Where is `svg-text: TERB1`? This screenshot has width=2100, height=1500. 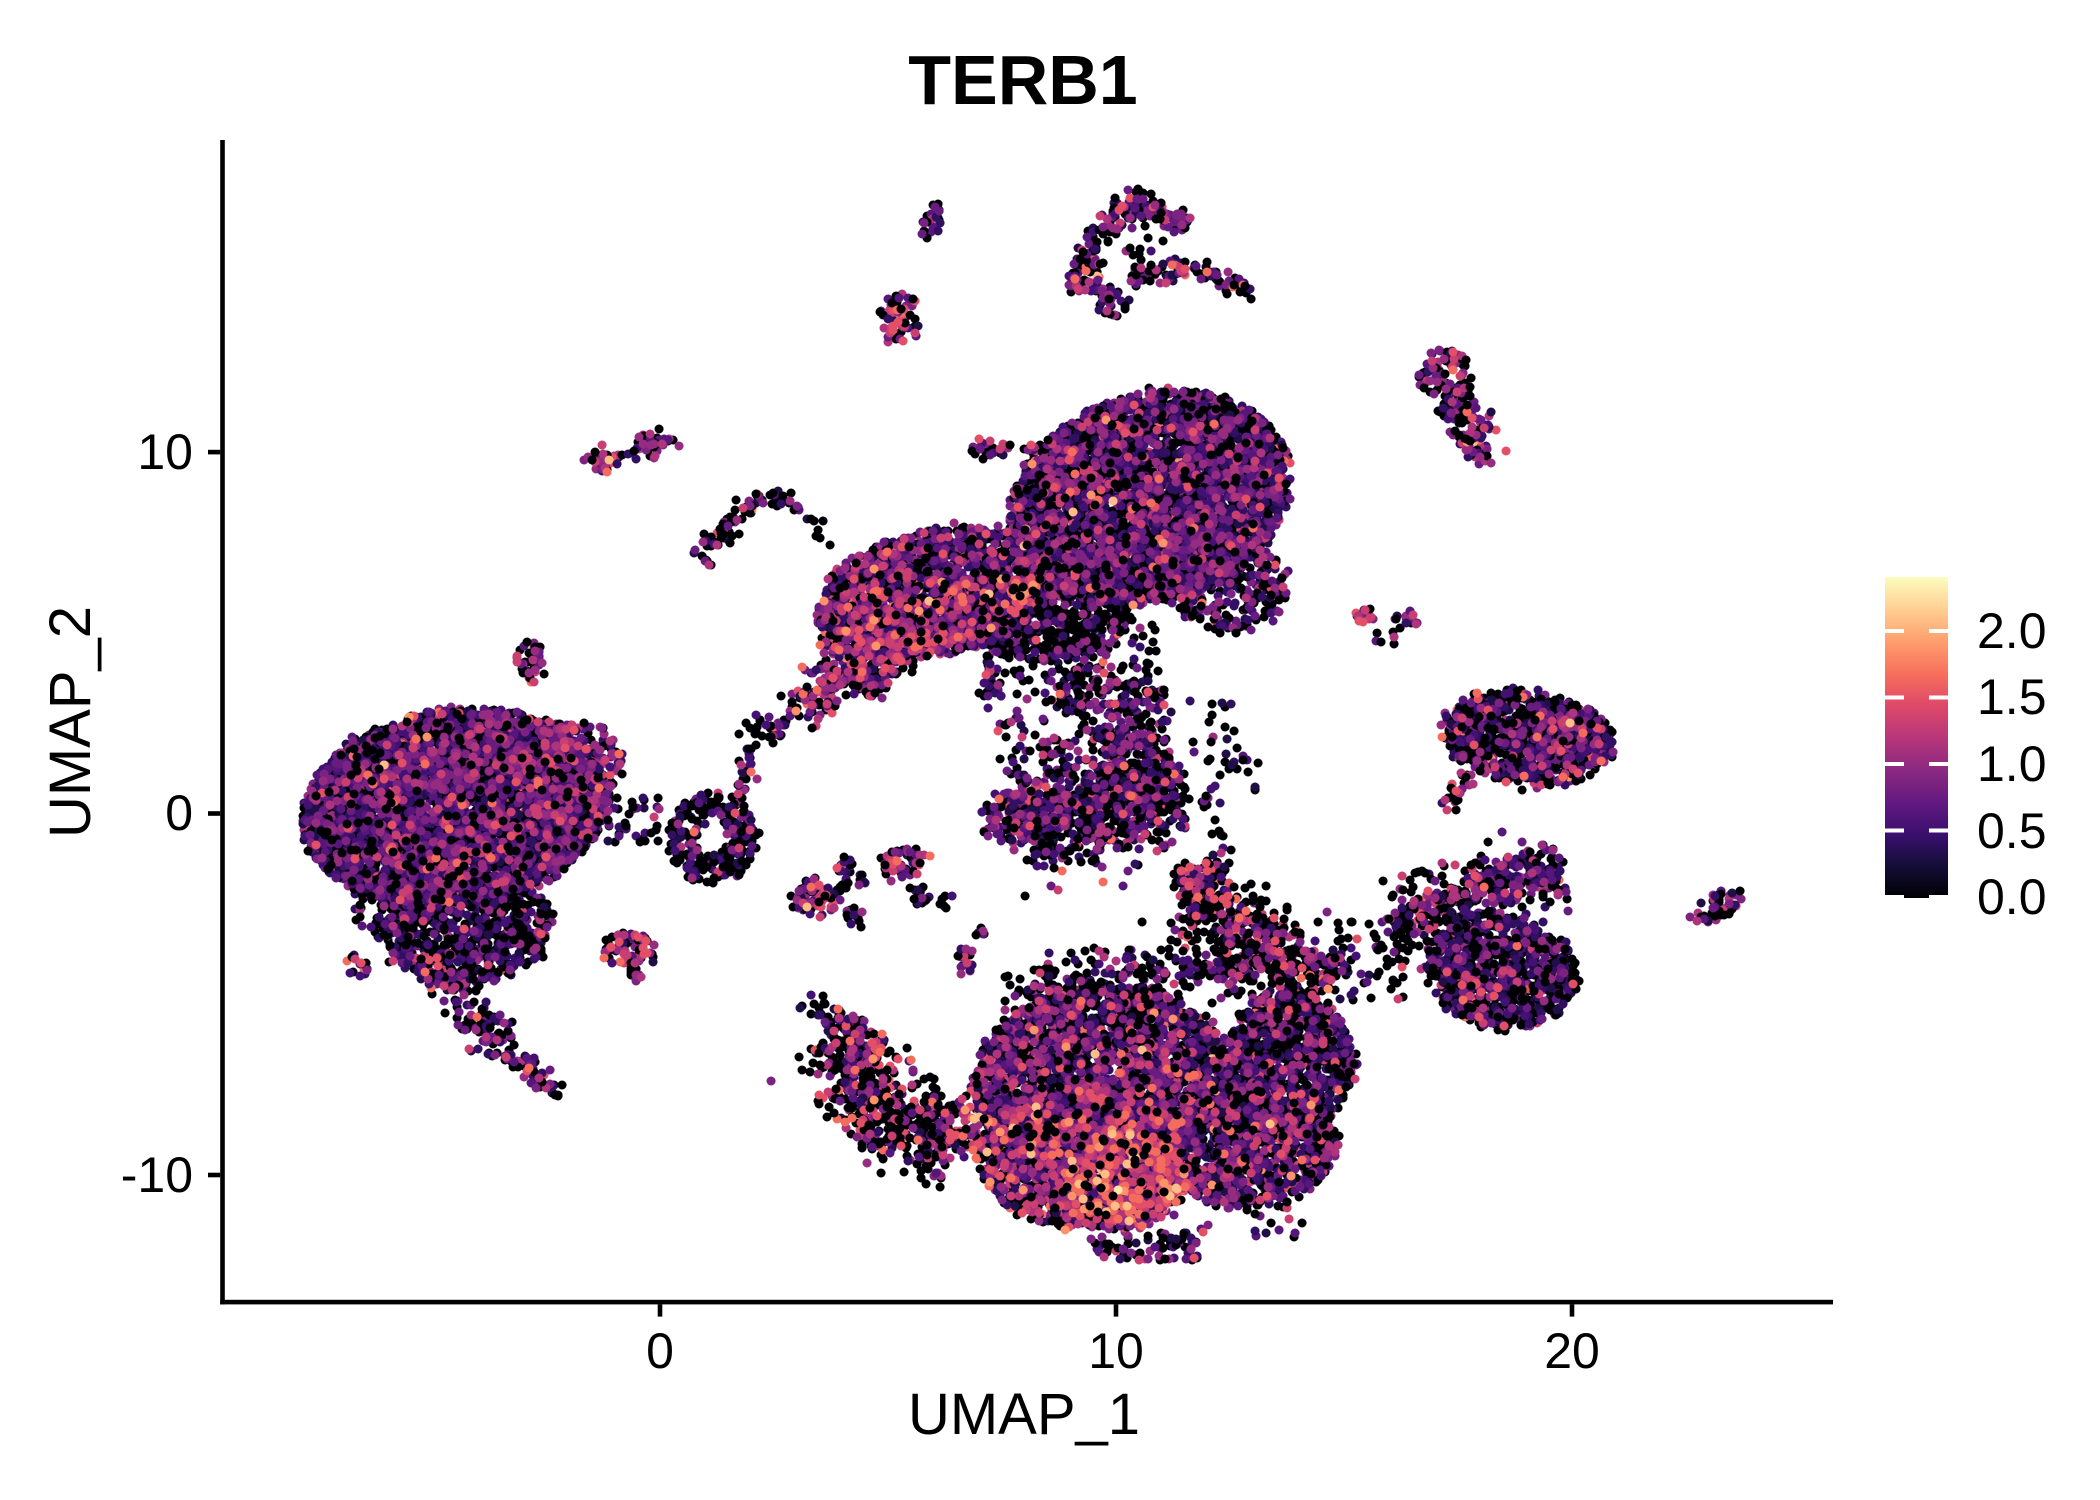
svg-text: TERB1 is located at coordinates (1022, 80).